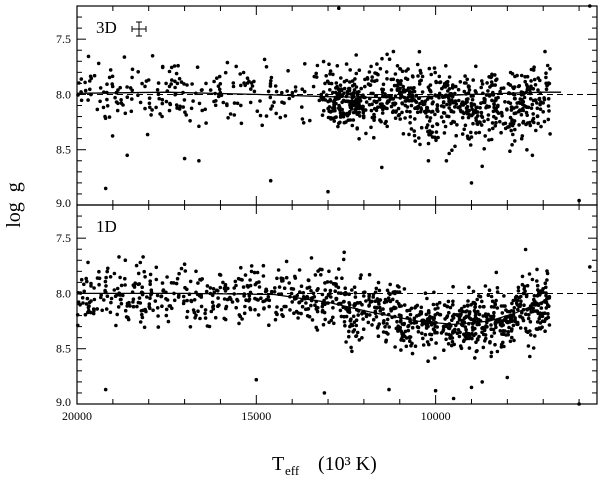 The width and height of the screenshot is (600, 478). What do you see at coordinates (63, 402) in the screenshot?
I see `y-tick-label: 9.0` at bounding box center [63, 402].